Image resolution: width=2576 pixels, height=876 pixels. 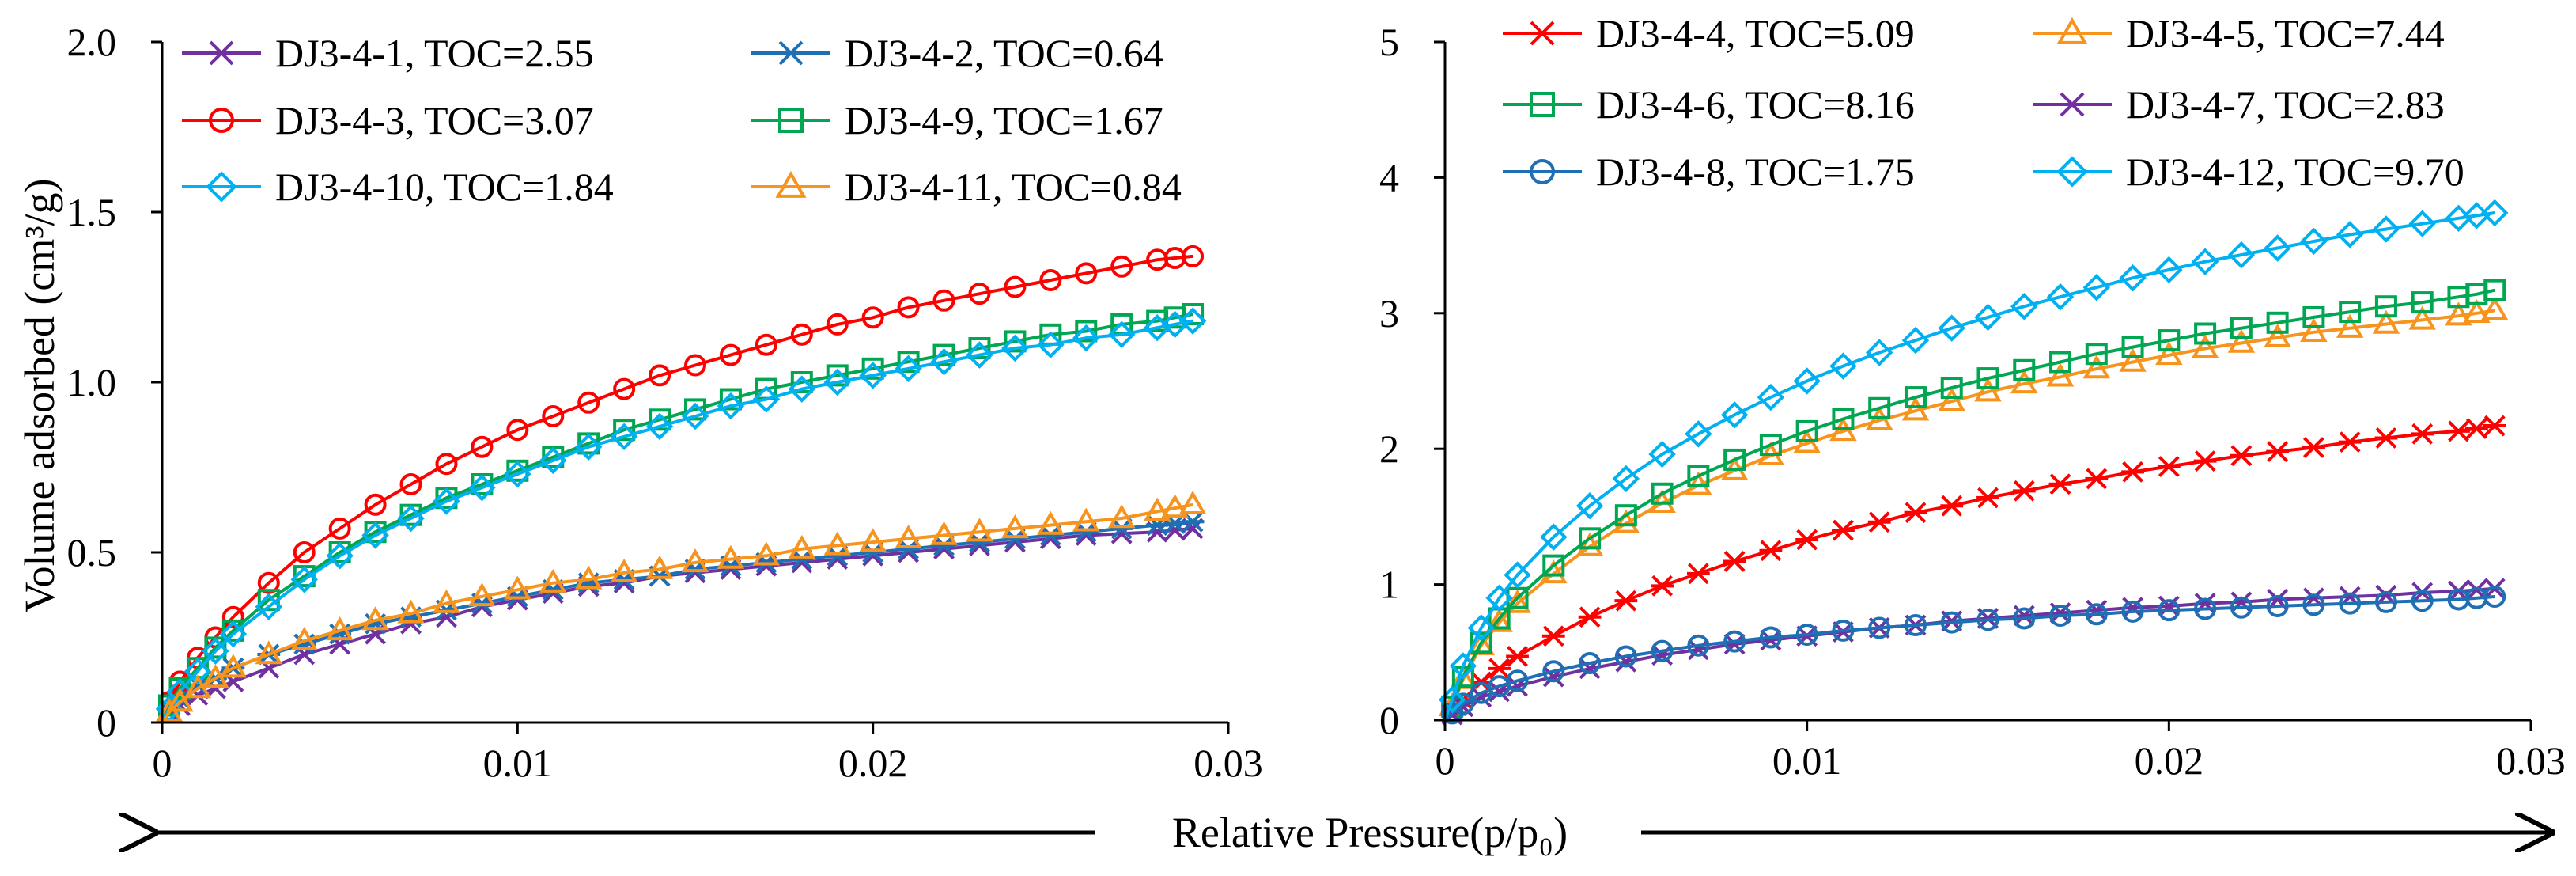 I want to click on left-x-tick-label: 0.02, so click(x=873, y=763).